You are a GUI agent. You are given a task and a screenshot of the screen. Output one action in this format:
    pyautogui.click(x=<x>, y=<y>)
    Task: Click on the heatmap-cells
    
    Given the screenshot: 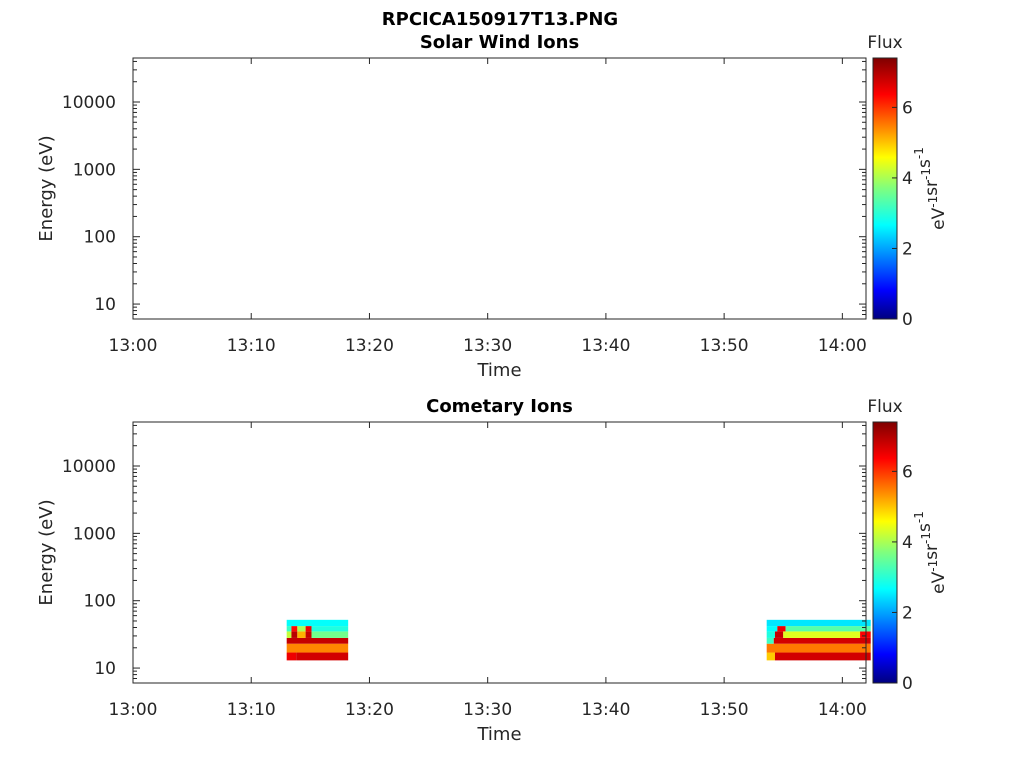 What is the action you would take?
    pyautogui.click(x=578, y=640)
    